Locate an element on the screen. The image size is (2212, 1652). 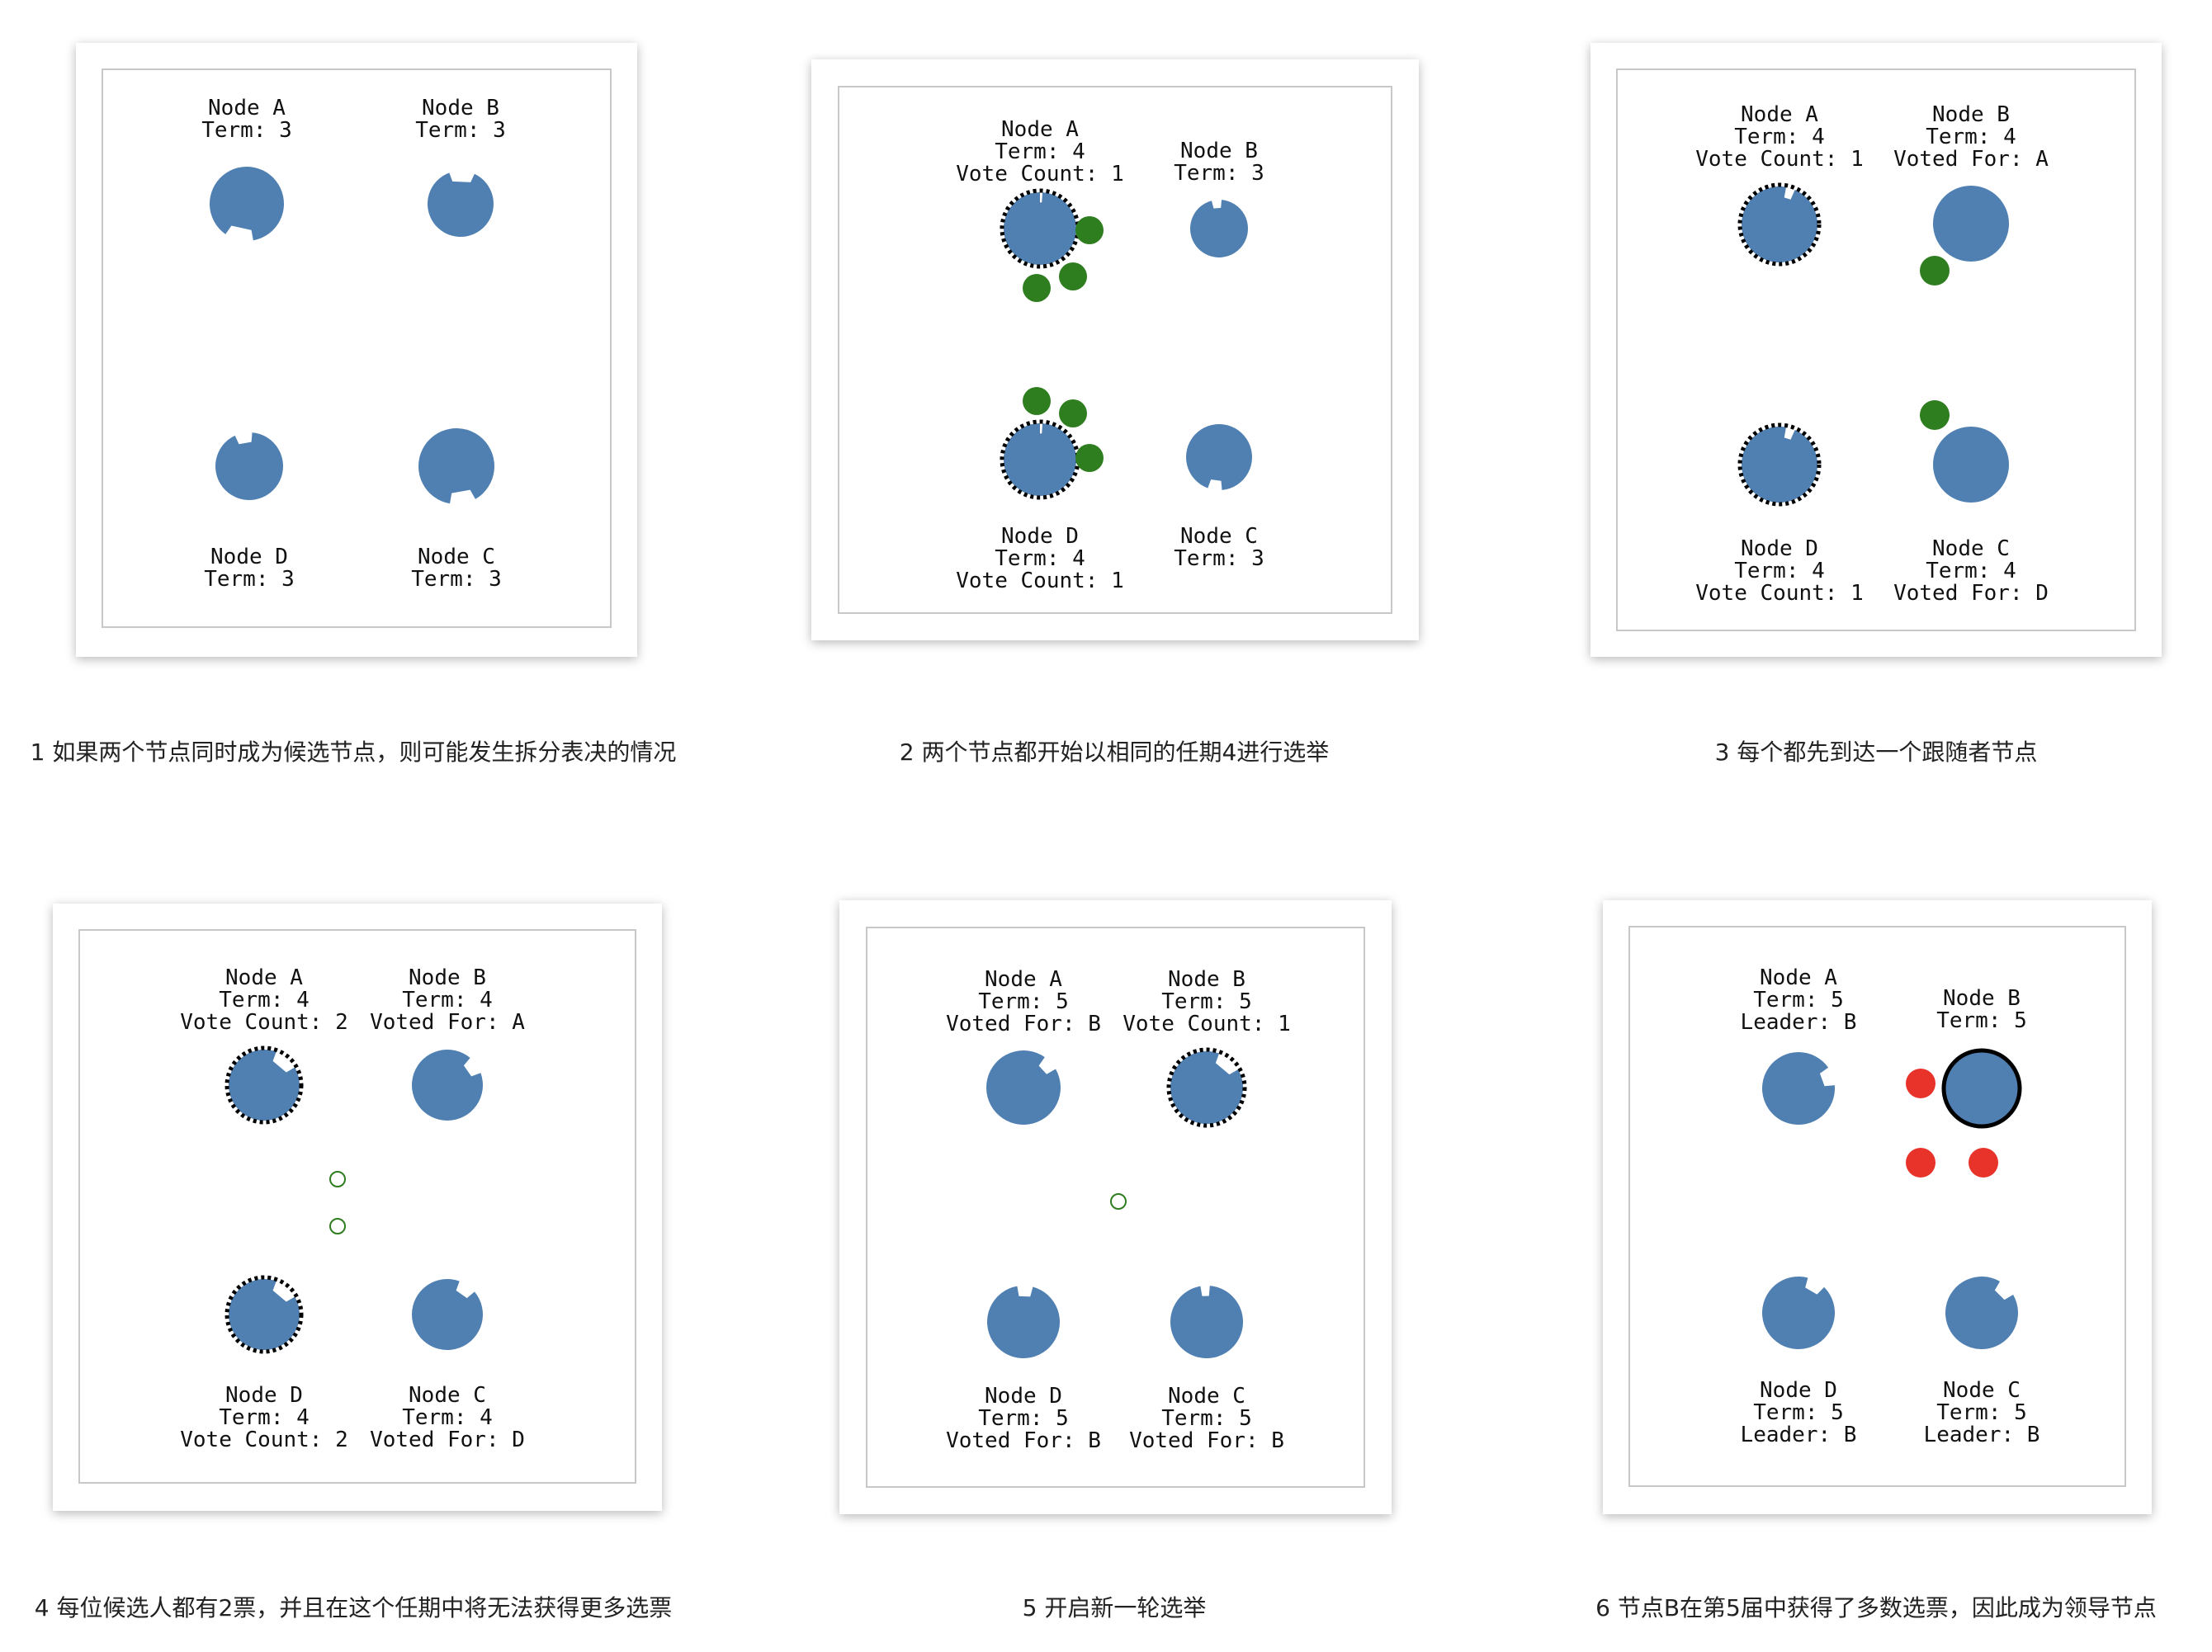
panel-caption-1: 1 如果两个节点同时成为候选节点，则可能发生拆分表决的情况 is located at coordinates (354, 751).